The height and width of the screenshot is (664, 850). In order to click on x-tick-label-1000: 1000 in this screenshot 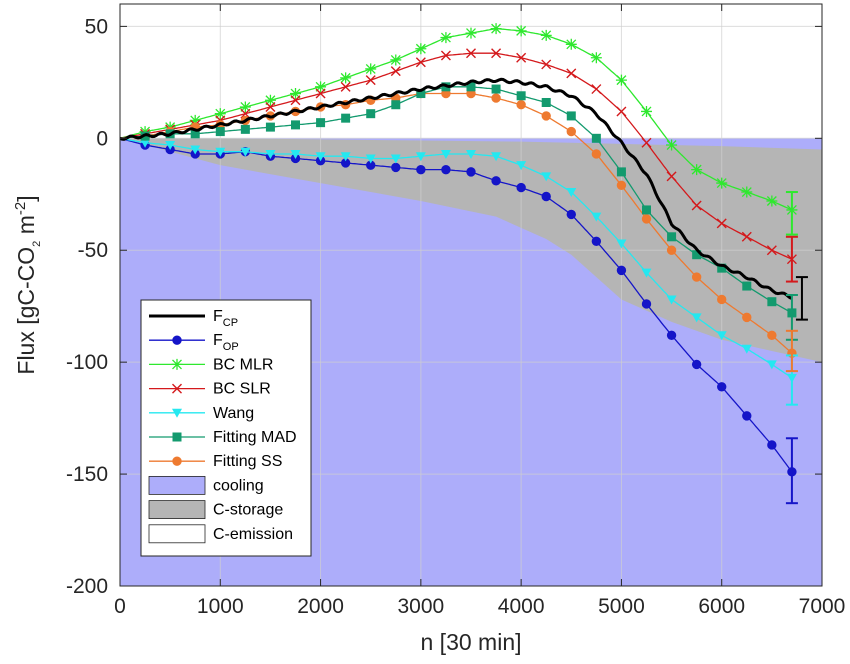, I will do `click(220, 606)`.